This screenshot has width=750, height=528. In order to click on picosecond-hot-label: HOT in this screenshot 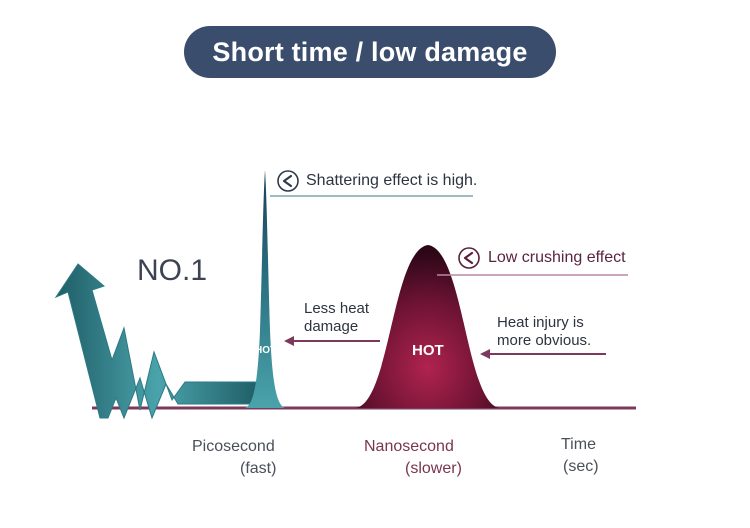, I will do `click(266, 350)`.